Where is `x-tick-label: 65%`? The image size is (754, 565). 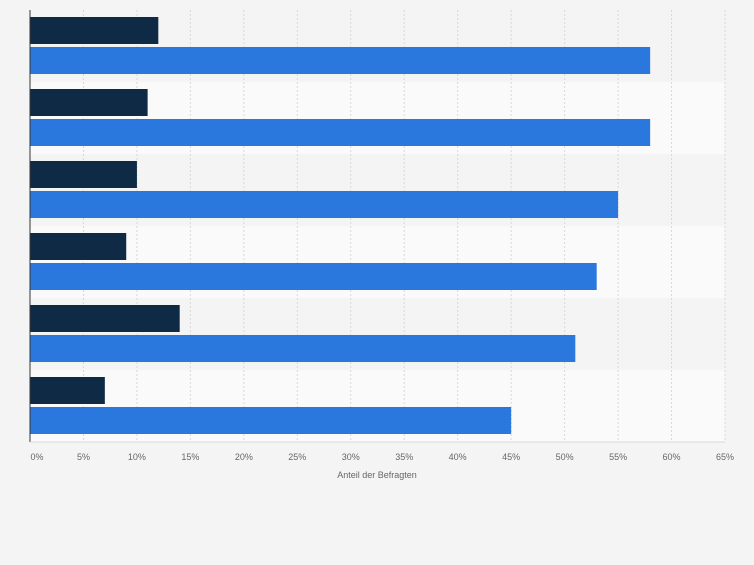 x-tick-label: 65% is located at coordinates (725, 457).